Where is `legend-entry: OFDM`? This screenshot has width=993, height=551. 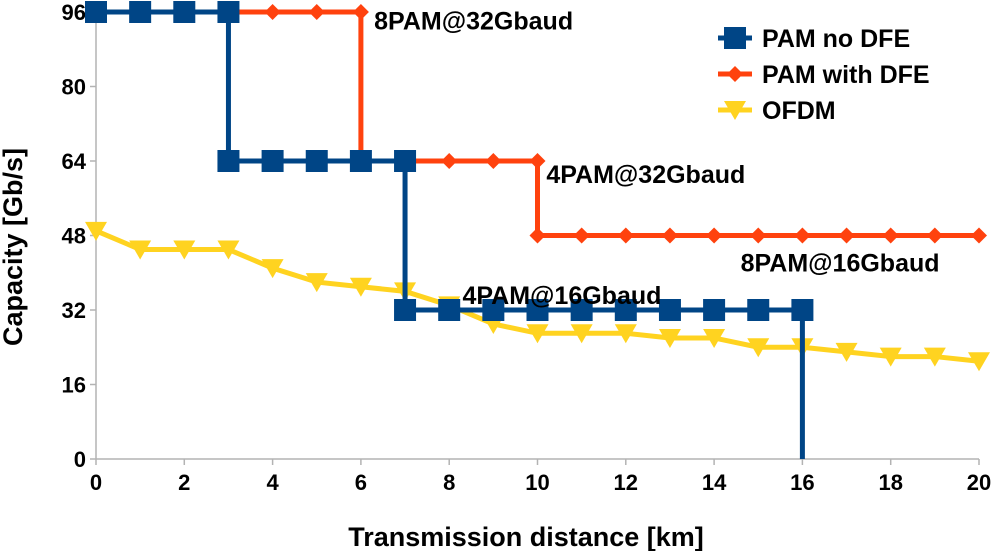
legend-entry: OFDM is located at coordinates (777, 111).